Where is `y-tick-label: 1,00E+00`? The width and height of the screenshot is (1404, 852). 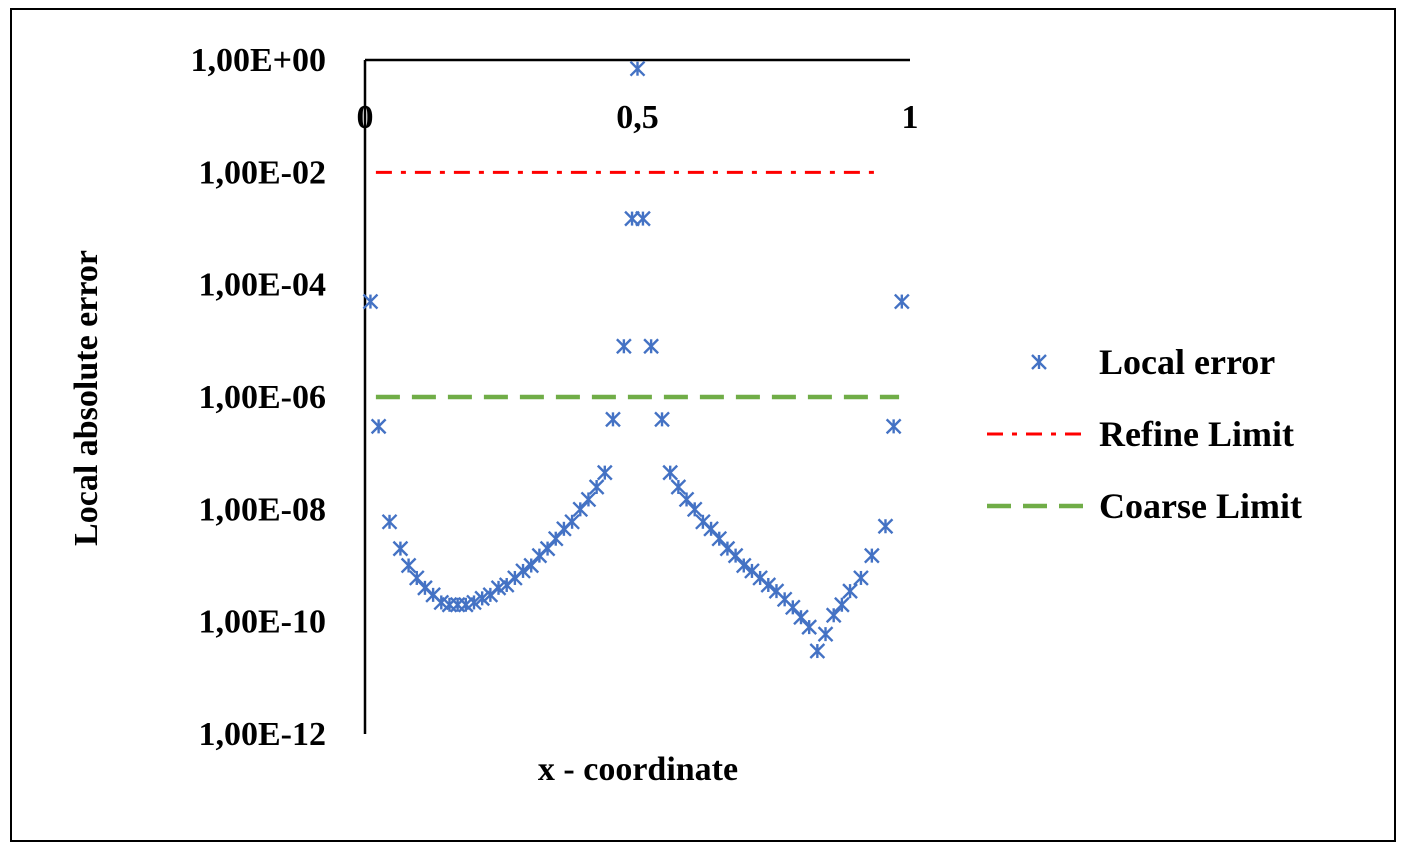
y-tick-label: 1,00E+00 is located at coordinates (258, 60).